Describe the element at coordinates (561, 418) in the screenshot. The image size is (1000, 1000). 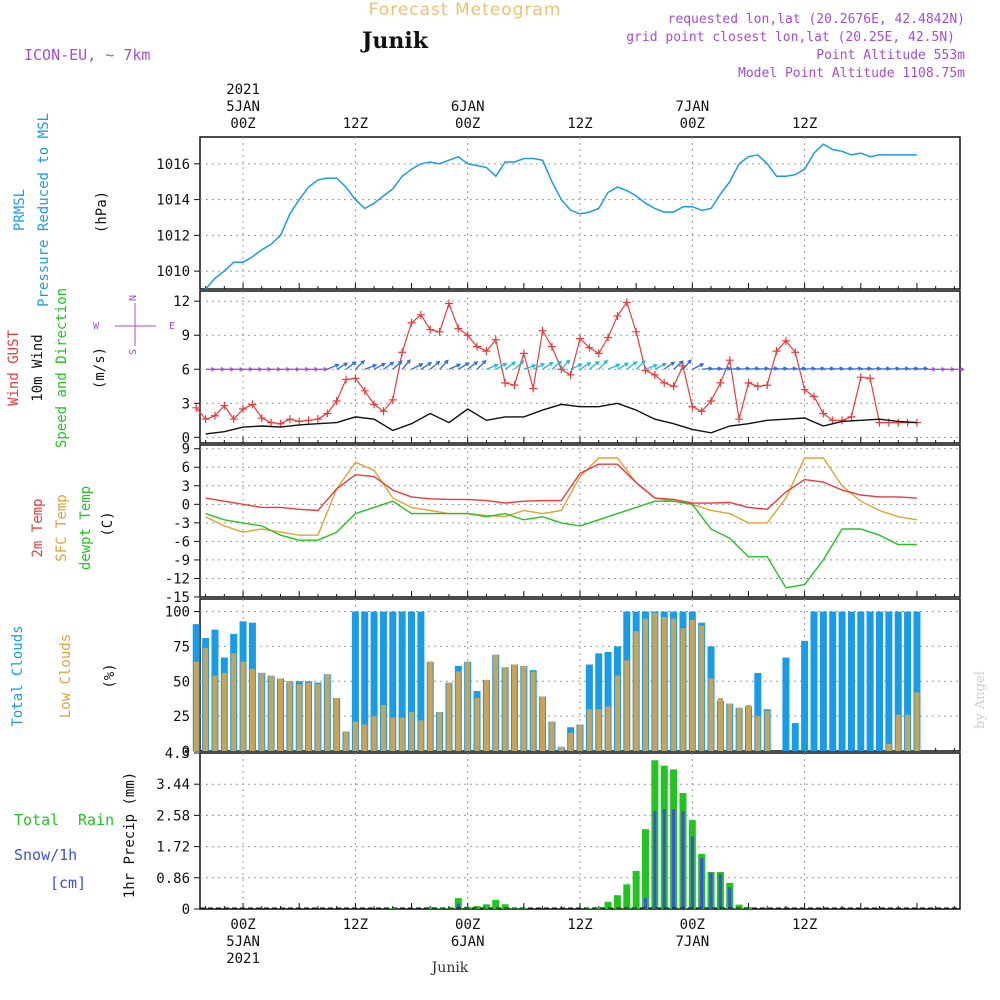
I see `wind-speed-line` at that location.